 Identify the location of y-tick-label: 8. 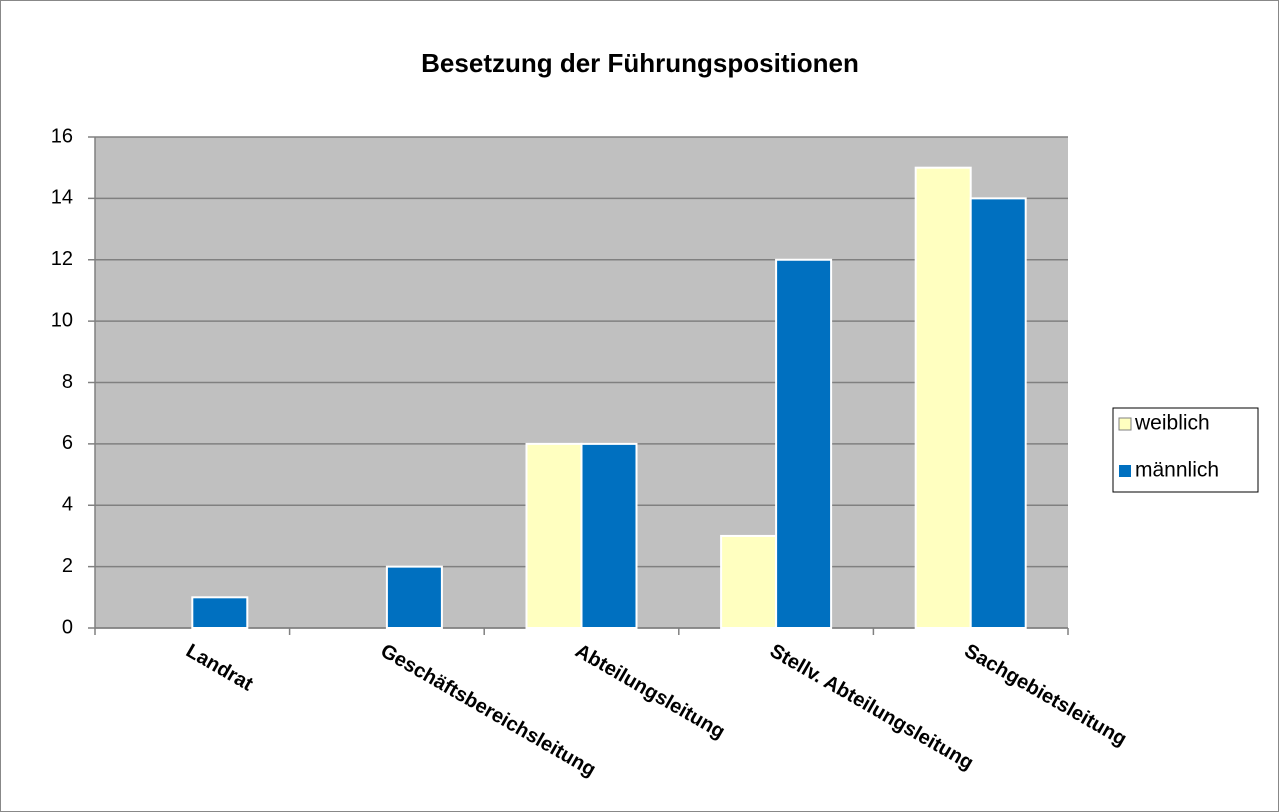
(67, 382).